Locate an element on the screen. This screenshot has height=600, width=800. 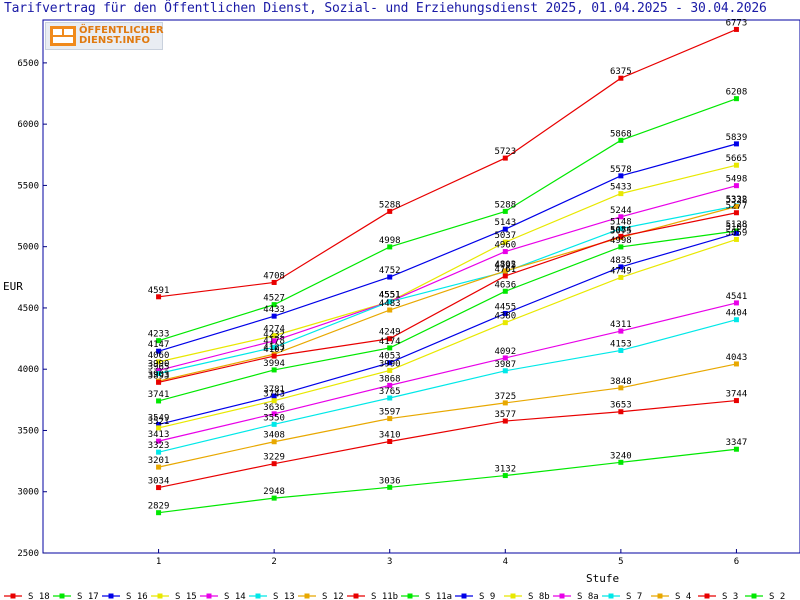
data-label: 3990 is located at coordinates (390, 364).